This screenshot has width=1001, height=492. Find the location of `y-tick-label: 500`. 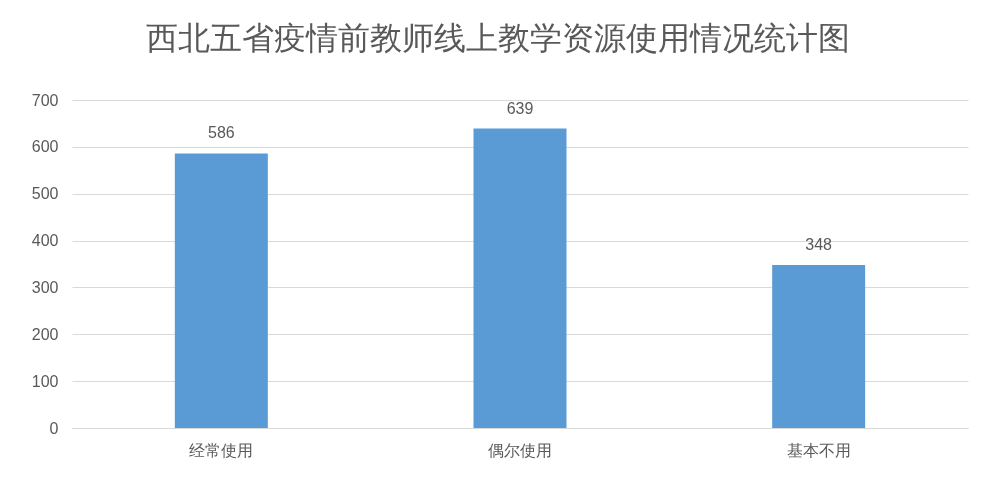

y-tick-label: 500 is located at coordinates (45, 194).